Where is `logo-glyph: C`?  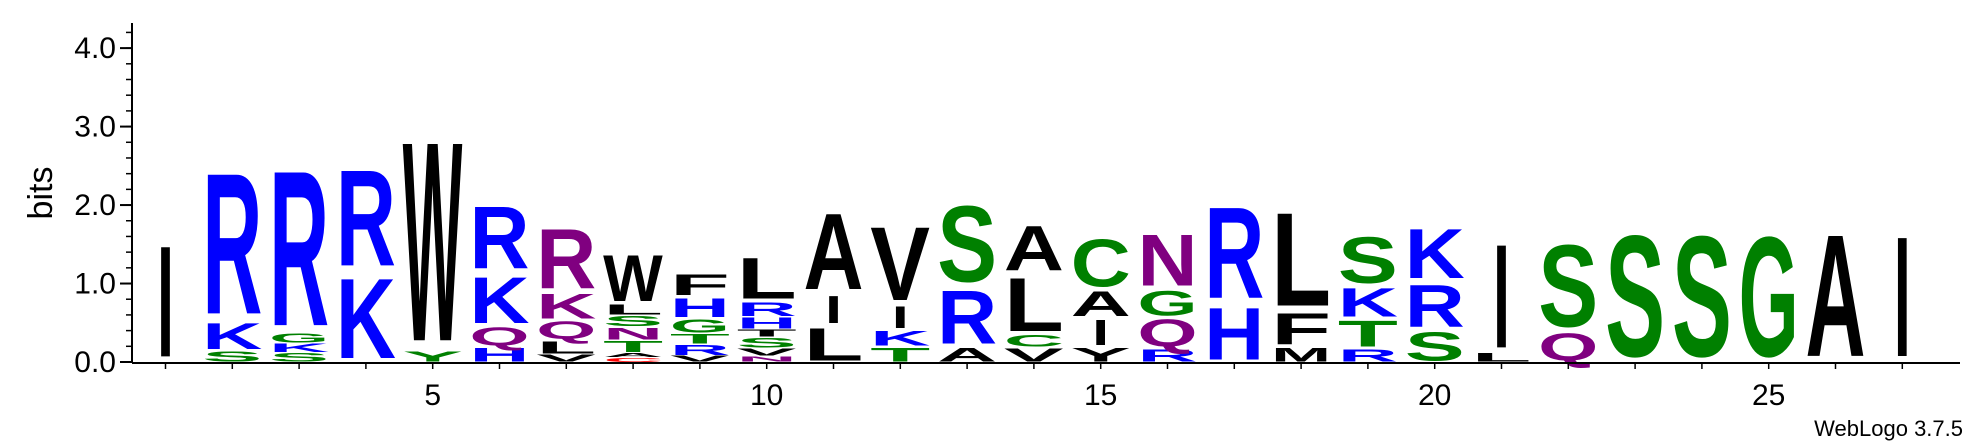
logo-glyph: C is located at coordinates (1101, 264).